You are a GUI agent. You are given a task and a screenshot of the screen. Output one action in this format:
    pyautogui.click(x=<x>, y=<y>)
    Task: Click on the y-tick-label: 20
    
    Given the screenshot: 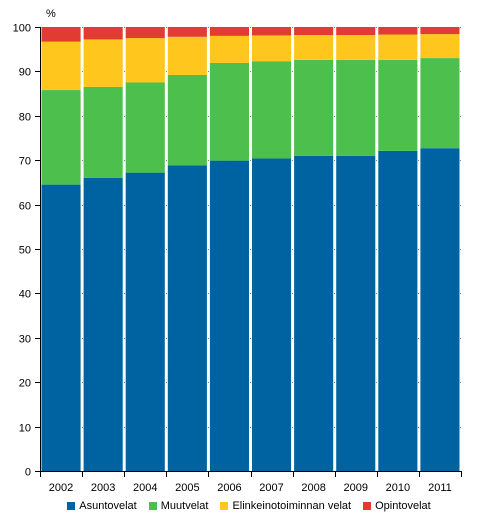 What is the action you would take?
    pyautogui.click(x=25, y=384)
    